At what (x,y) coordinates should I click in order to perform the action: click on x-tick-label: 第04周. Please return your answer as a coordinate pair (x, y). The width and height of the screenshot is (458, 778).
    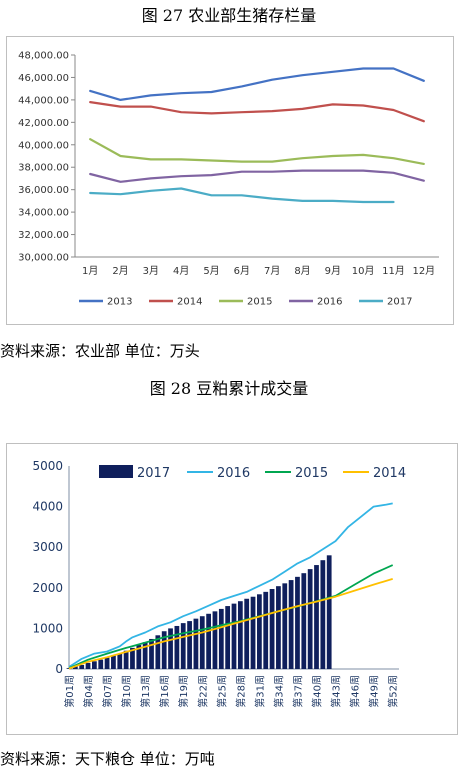
    Looking at the image, I should click on (88, 691).